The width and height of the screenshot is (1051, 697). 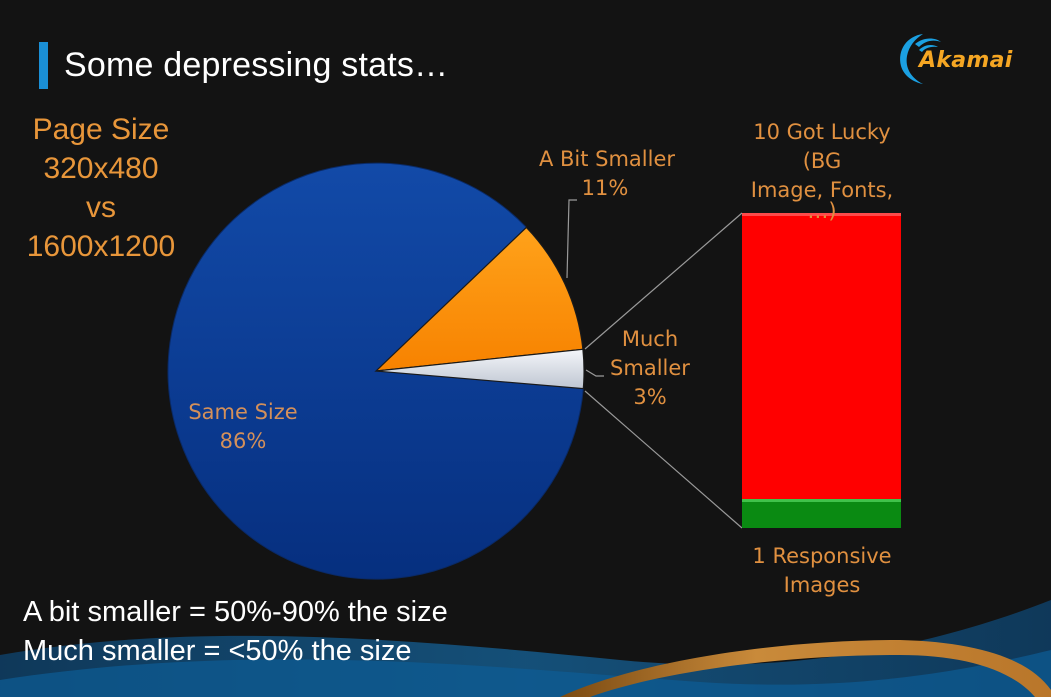 What do you see at coordinates (822, 190) in the screenshot?
I see `label-line: Image, Fonts,` at bounding box center [822, 190].